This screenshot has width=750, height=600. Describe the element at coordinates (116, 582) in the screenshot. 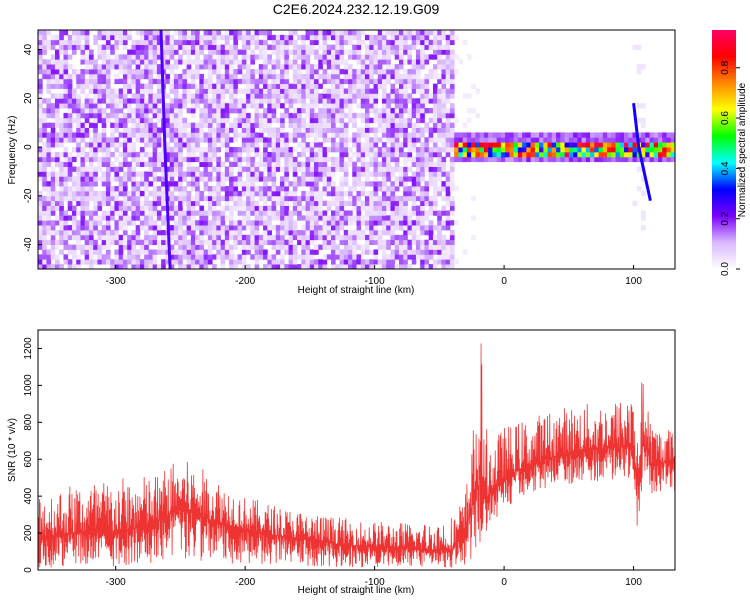

I see `x-tick-label: -300` at that location.